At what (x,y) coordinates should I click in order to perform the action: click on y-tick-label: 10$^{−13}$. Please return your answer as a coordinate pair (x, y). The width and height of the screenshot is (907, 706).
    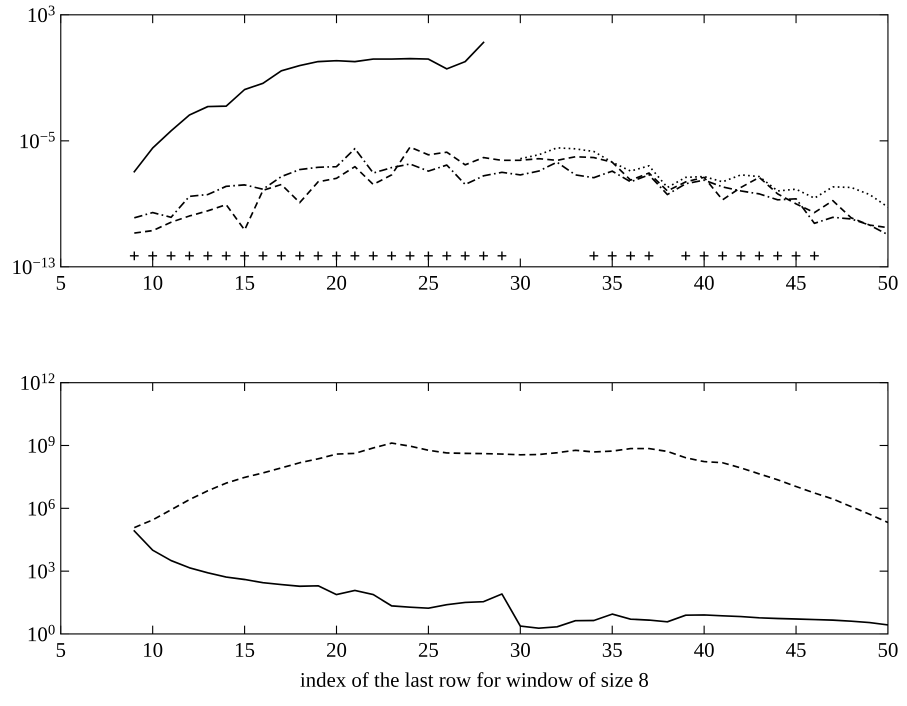
    Looking at the image, I should click on (34, 266).